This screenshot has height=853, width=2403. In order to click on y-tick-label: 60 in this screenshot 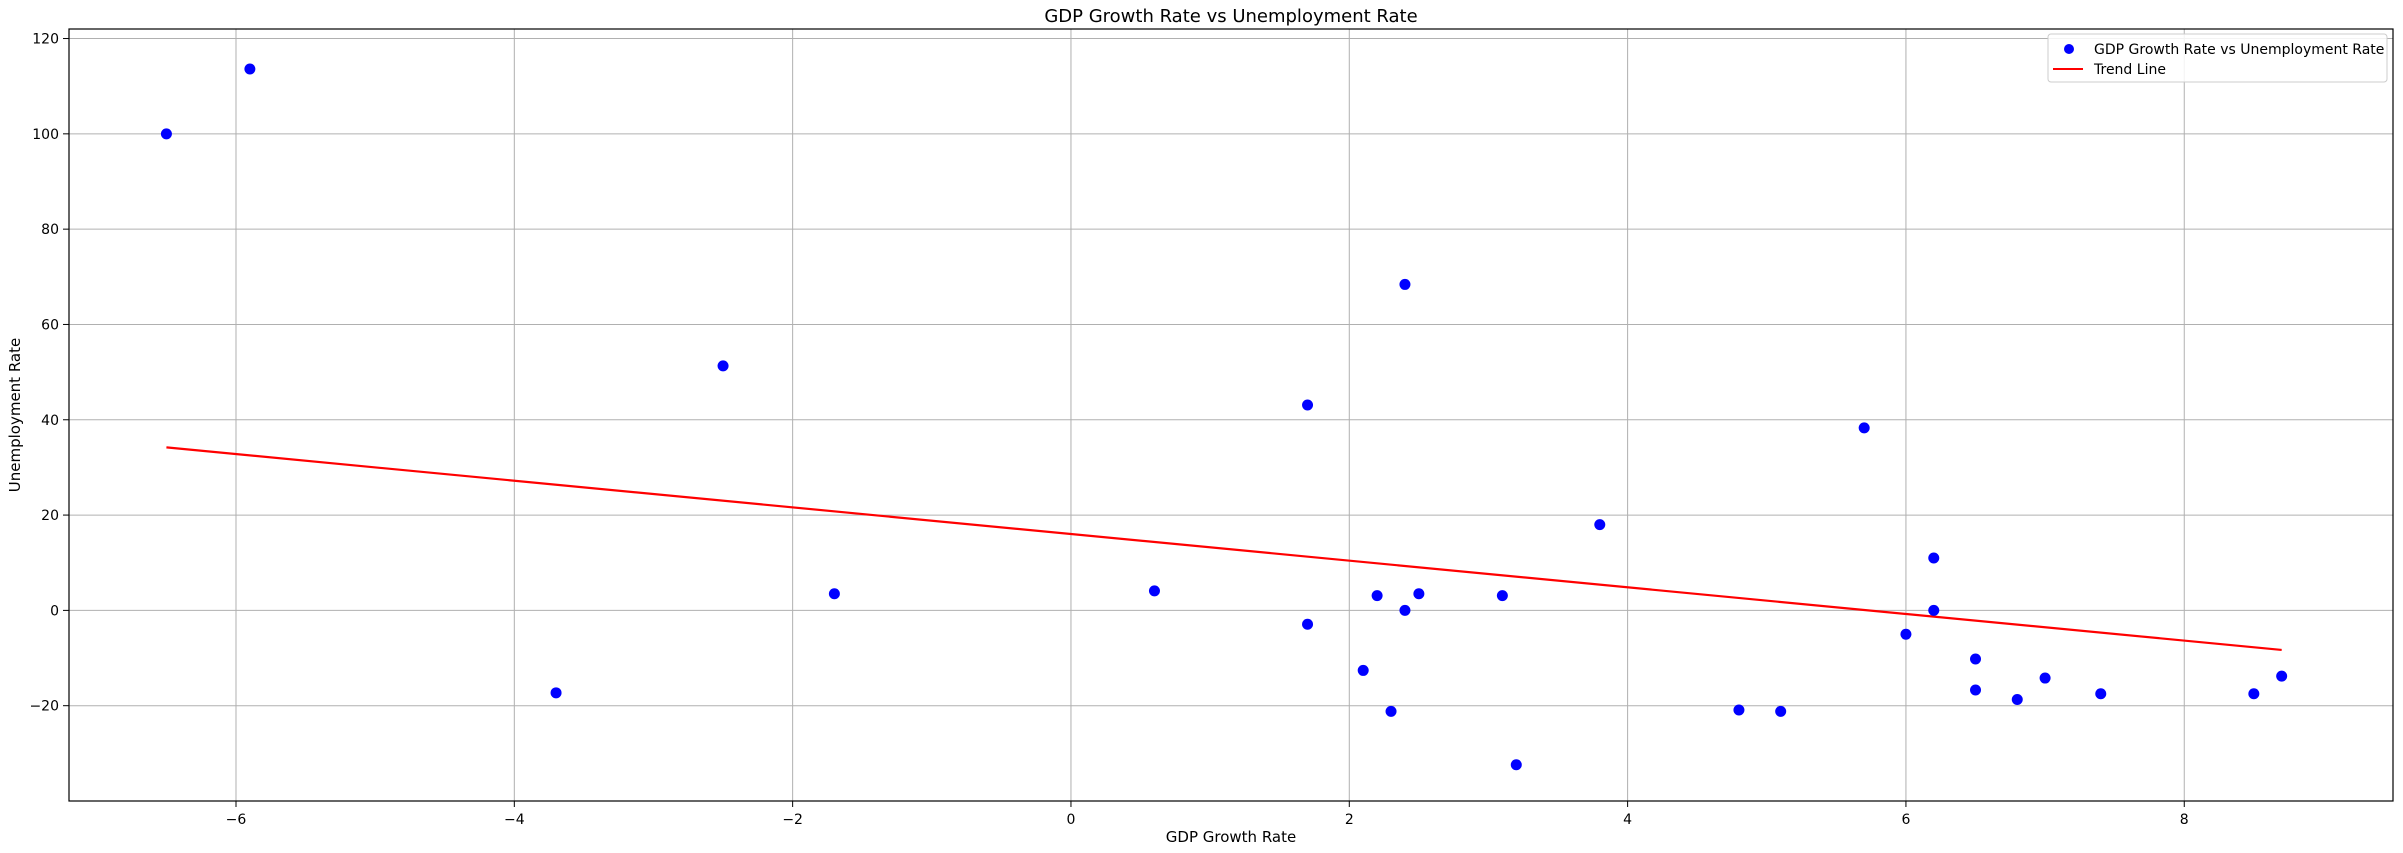, I will do `click(50, 325)`.